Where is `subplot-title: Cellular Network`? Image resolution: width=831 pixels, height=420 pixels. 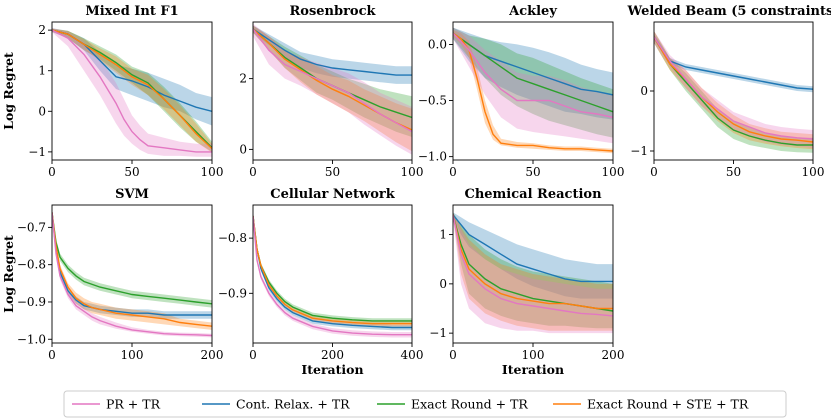
subplot-title: Cellular Network is located at coordinates (333, 194).